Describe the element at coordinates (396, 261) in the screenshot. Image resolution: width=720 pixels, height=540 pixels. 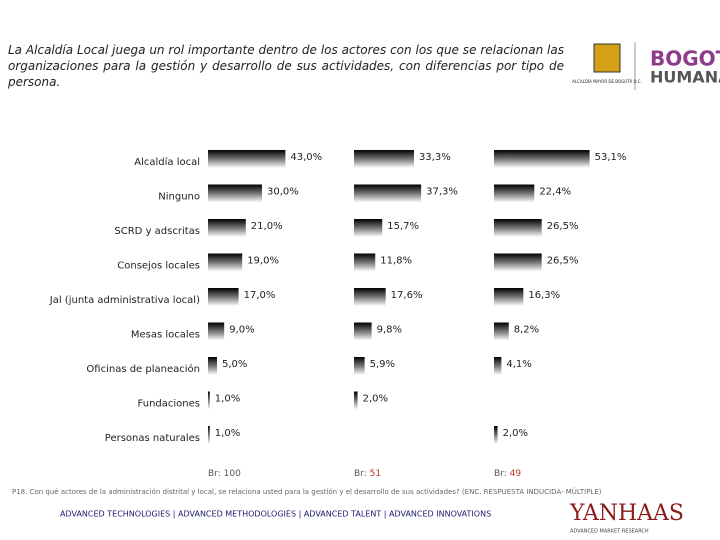
I see `value-label: 11,8%` at that location.